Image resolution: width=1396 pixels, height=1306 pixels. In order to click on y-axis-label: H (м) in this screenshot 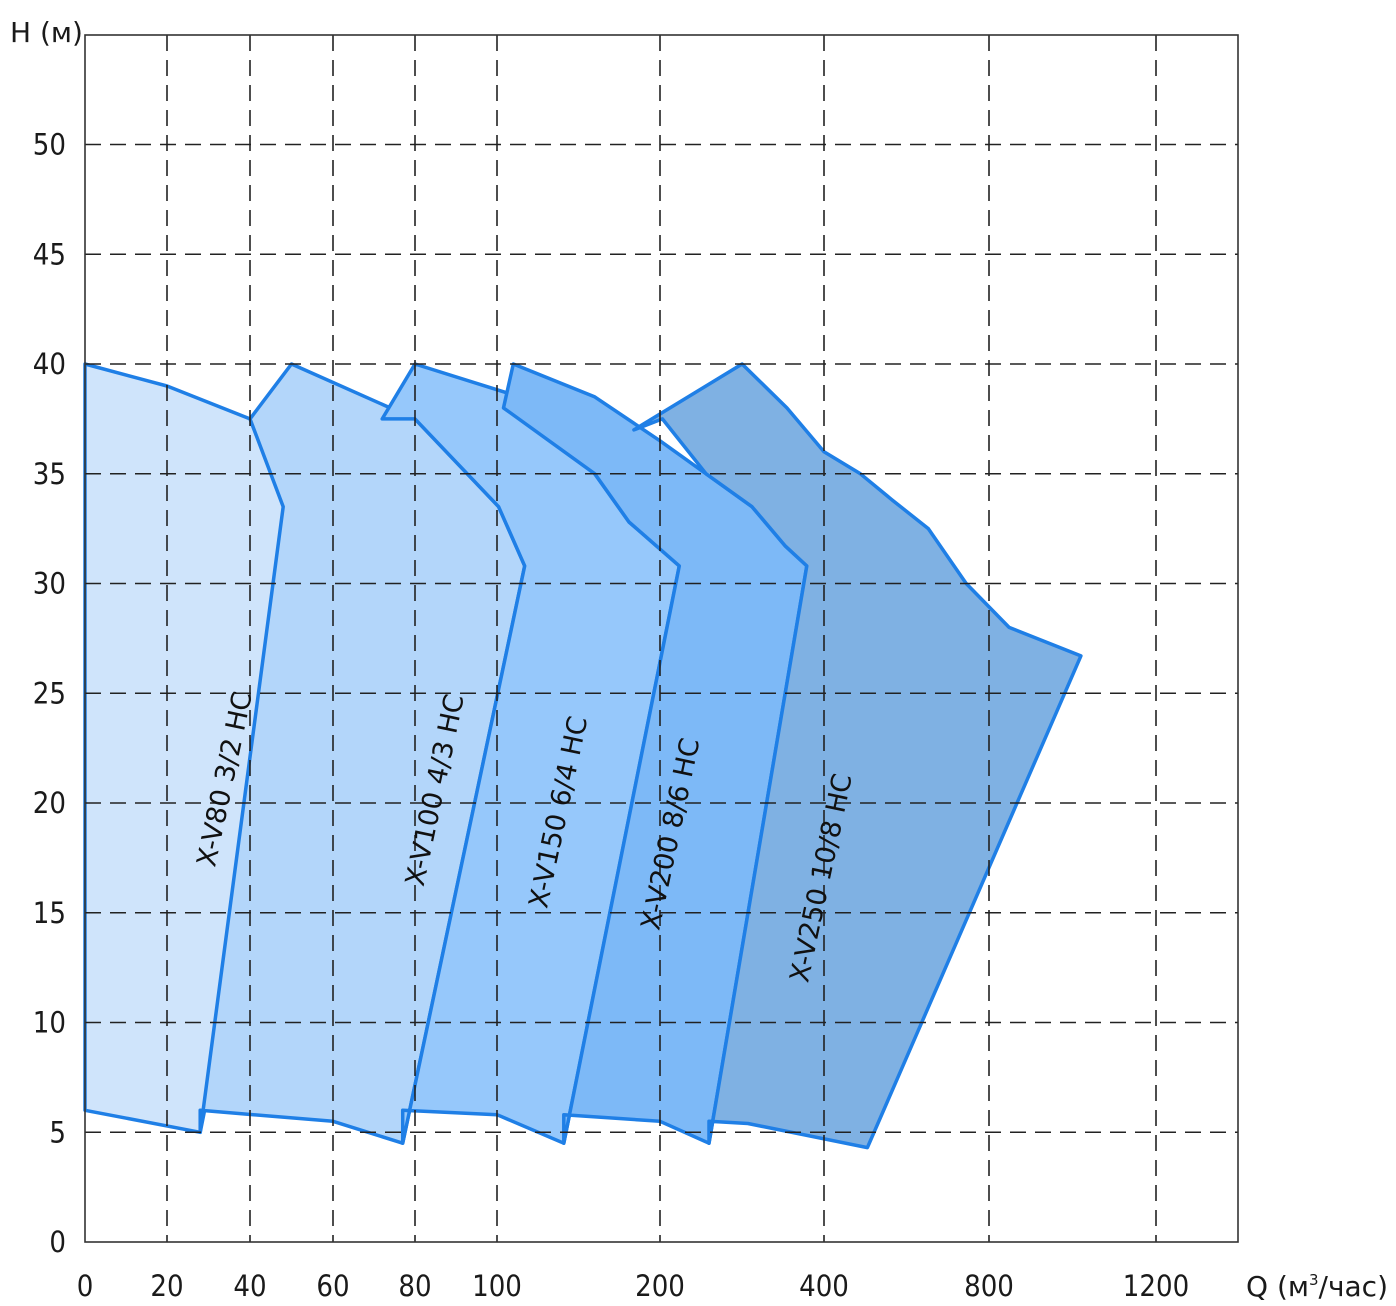, I will do `click(46, 32)`.